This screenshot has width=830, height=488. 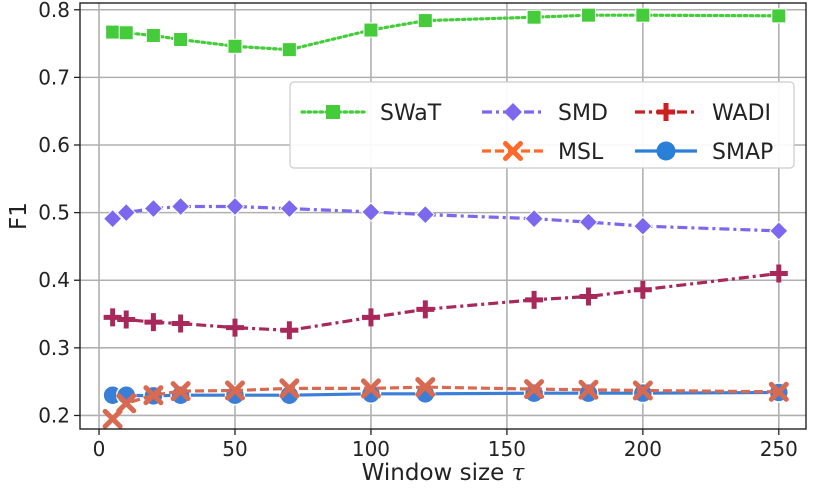 I want to click on legend-item-swat: SWaT, so click(x=371, y=113).